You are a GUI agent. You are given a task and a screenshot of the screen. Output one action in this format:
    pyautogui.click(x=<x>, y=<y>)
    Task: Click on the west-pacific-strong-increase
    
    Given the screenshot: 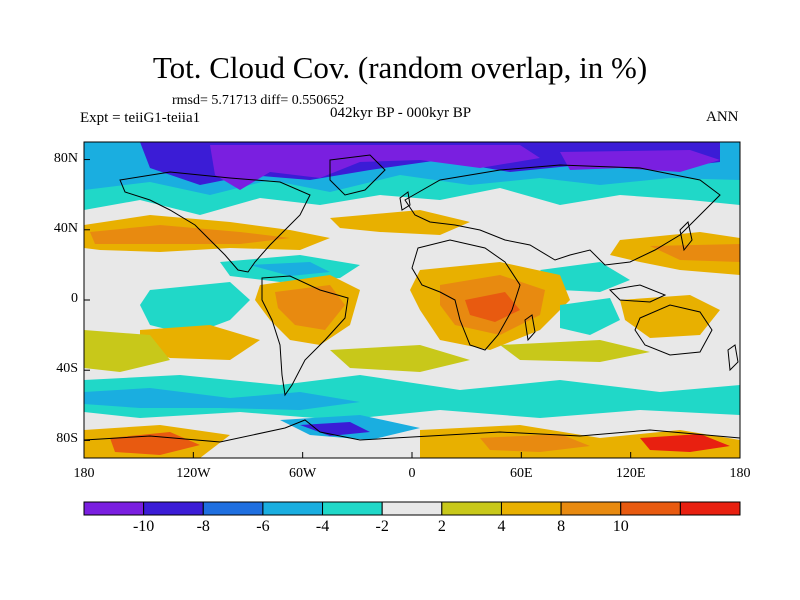 What is the action you would take?
    pyautogui.click(x=695, y=253)
    